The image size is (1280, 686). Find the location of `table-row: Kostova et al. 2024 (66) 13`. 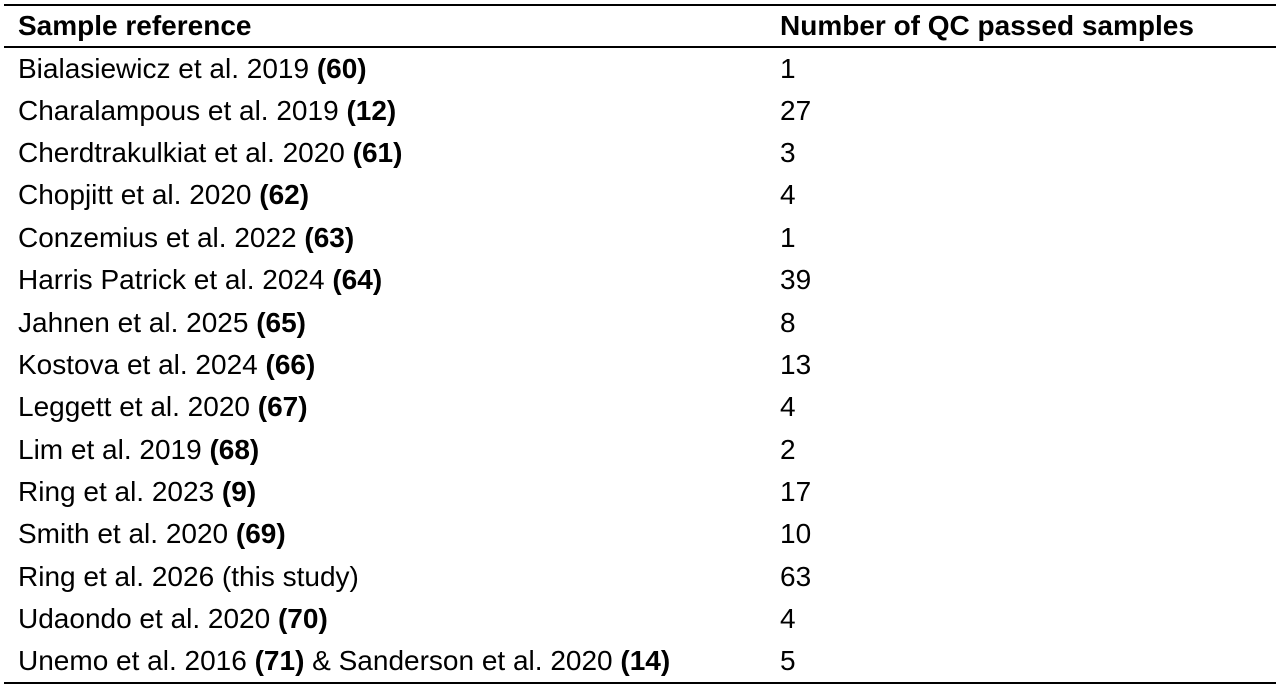

table-row: Kostova et al. 2024 (66) 13 is located at coordinates (640, 365).